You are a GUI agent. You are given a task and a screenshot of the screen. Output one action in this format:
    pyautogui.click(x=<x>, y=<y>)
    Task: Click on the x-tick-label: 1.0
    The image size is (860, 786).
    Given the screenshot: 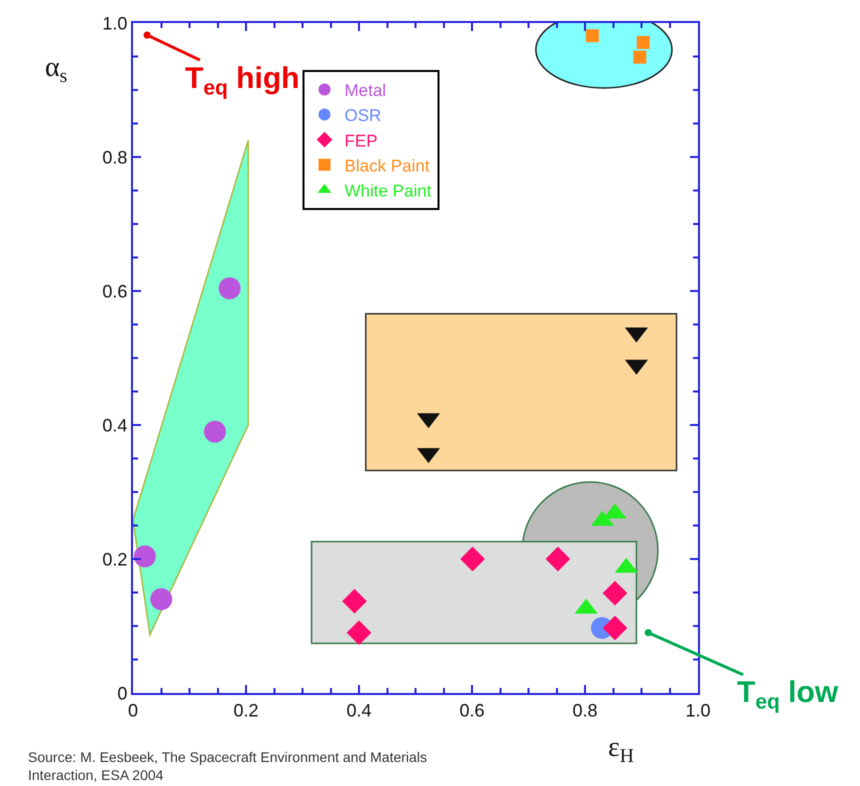 What is the action you would take?
    pyautogui.click(x=698, y=710)
    